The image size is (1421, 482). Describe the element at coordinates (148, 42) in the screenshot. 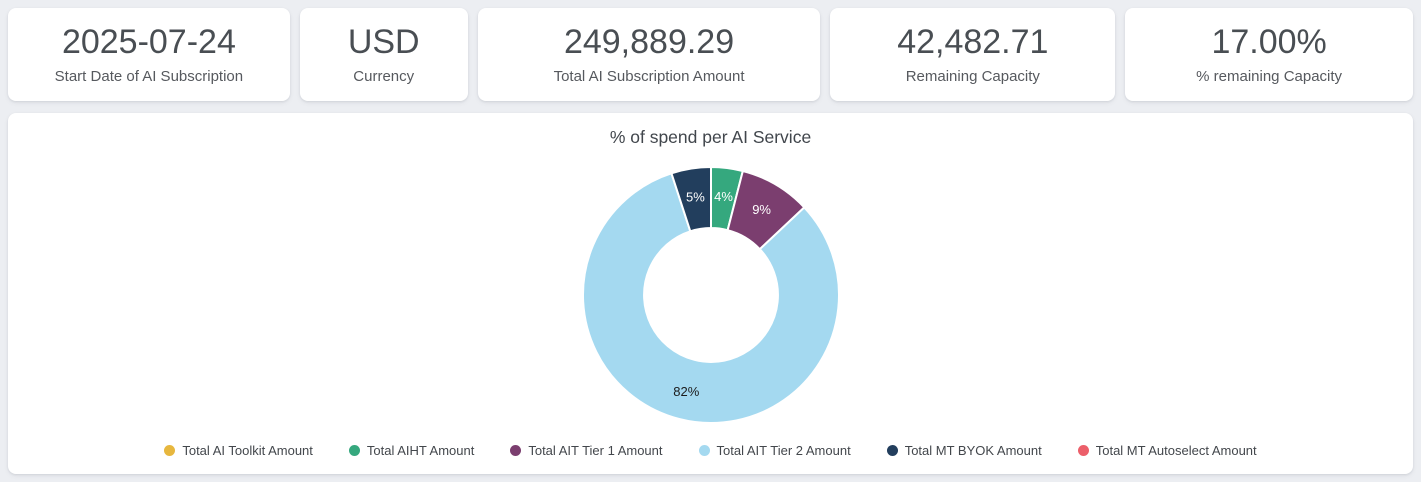

I see `kpi-value: 2025-07-24` at that location.